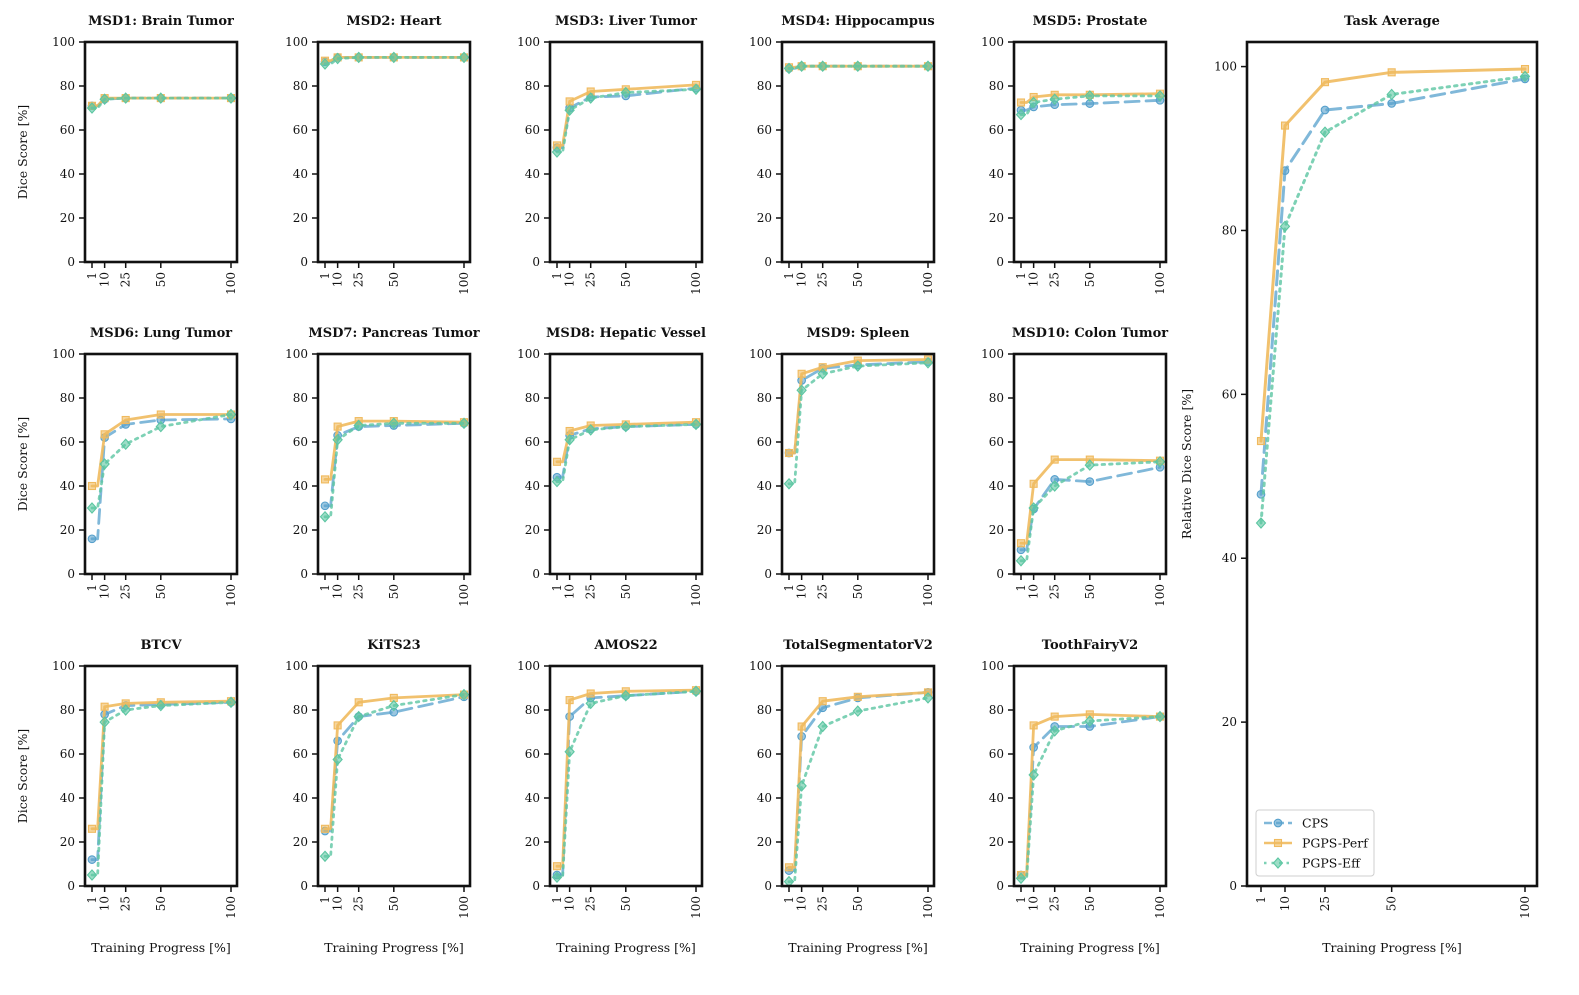 The image size is (1579, 995). I want to click on panel-title: MSD4: Hippocampus, so click(857, 21).